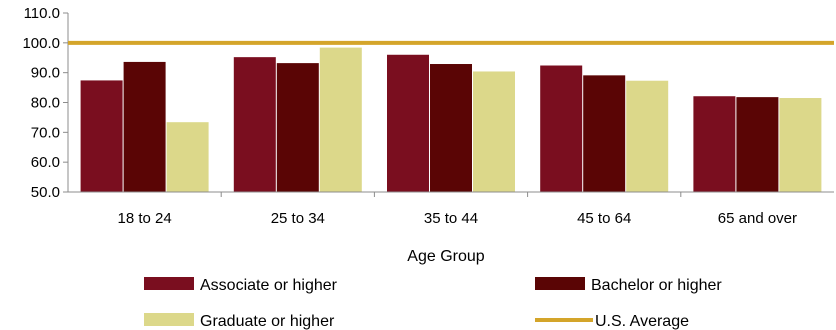  I want to click on x-tick-label: 35 to 44, so click(451, 218).